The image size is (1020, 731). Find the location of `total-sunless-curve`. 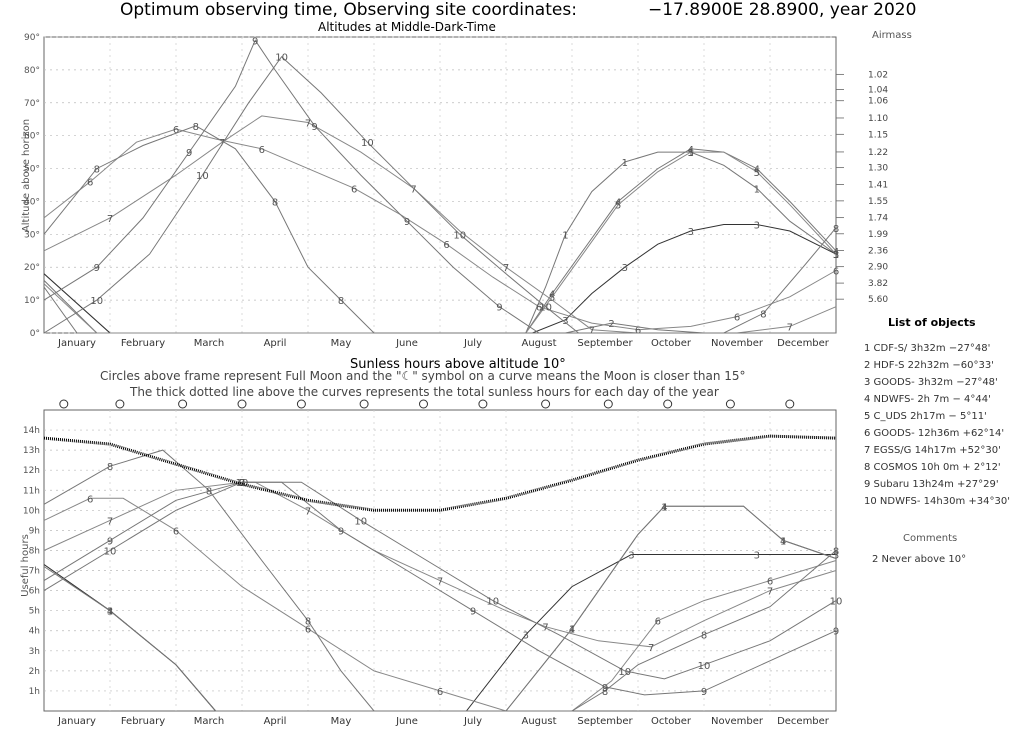

total-sunless-curve is located at coordinates (440, 473).